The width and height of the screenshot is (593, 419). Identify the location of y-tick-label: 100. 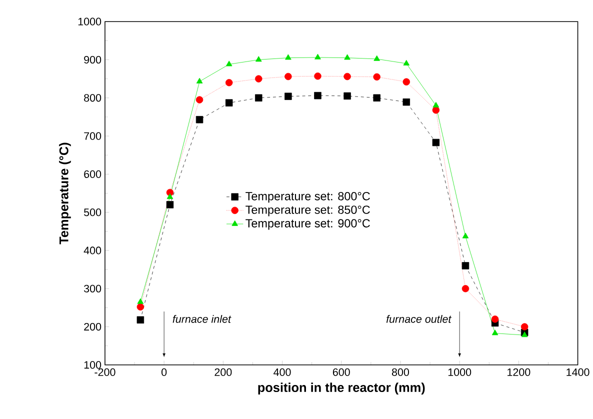
(93, 365).